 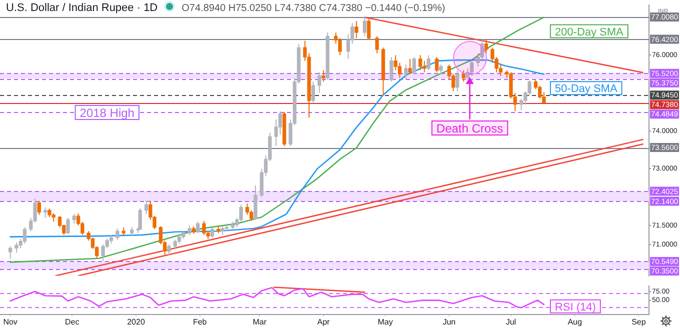 What do you see at coordinates (589, 32) in the screenshot?
I see `series-label: 200-Day SMA` at bounding box center [589, 32].